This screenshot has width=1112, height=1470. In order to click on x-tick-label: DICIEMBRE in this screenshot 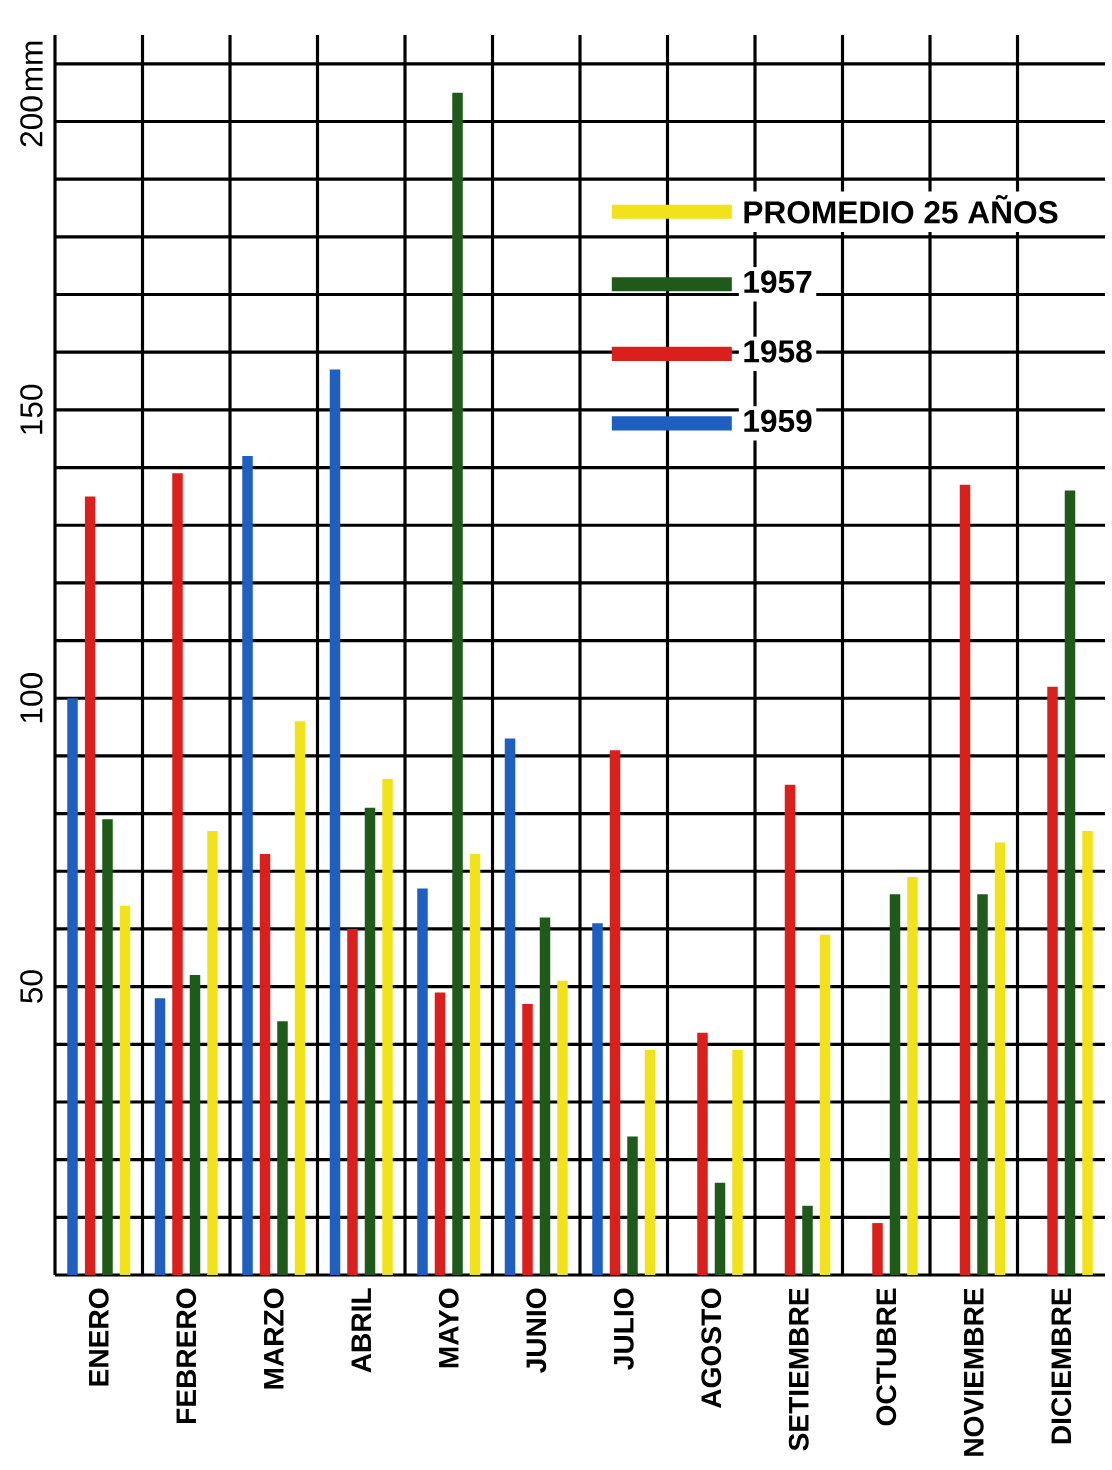, I will do `click(1061, 1366)`.